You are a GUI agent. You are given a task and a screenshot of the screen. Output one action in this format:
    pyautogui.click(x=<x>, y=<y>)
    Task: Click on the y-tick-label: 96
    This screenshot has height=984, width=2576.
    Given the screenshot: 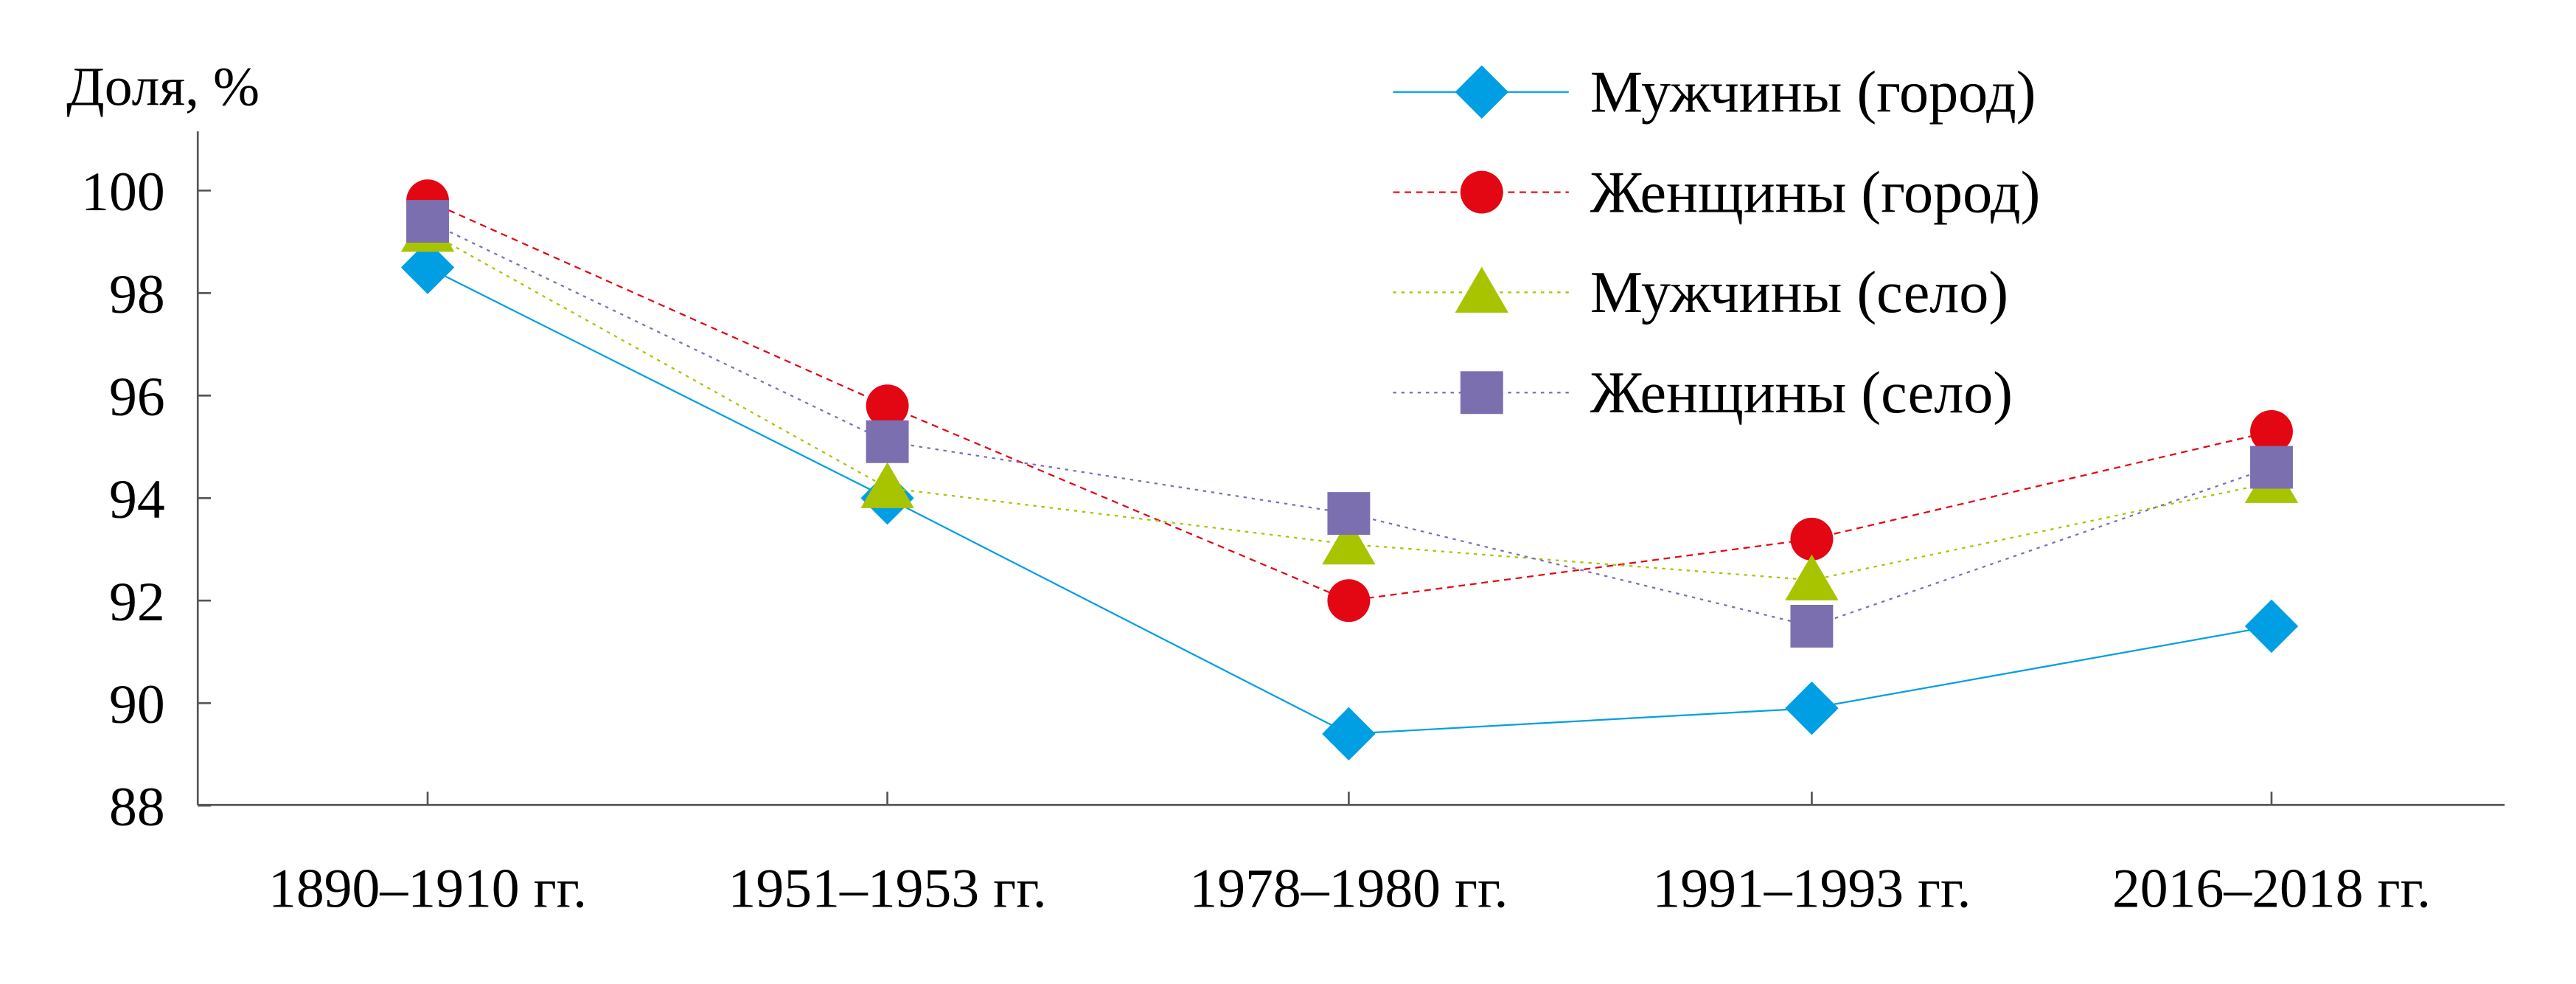 What is the action you would take?
    pyautogui.click(x=137, y=397)
    